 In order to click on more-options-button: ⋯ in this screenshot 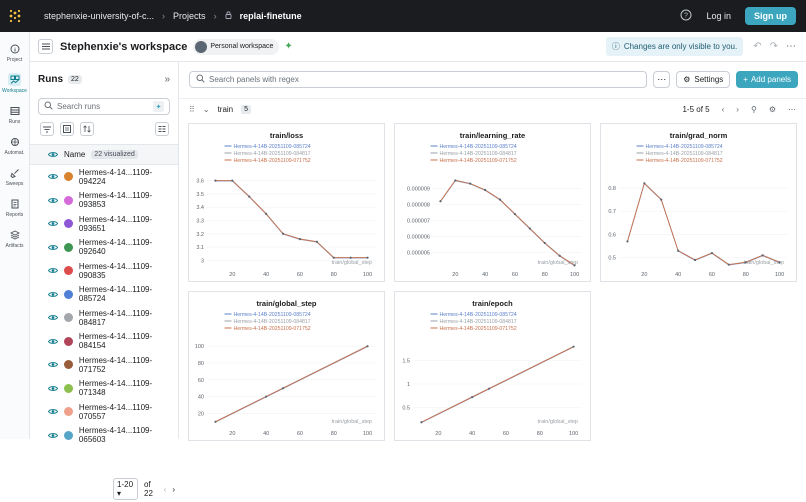, I will do `click(662, 79)`.